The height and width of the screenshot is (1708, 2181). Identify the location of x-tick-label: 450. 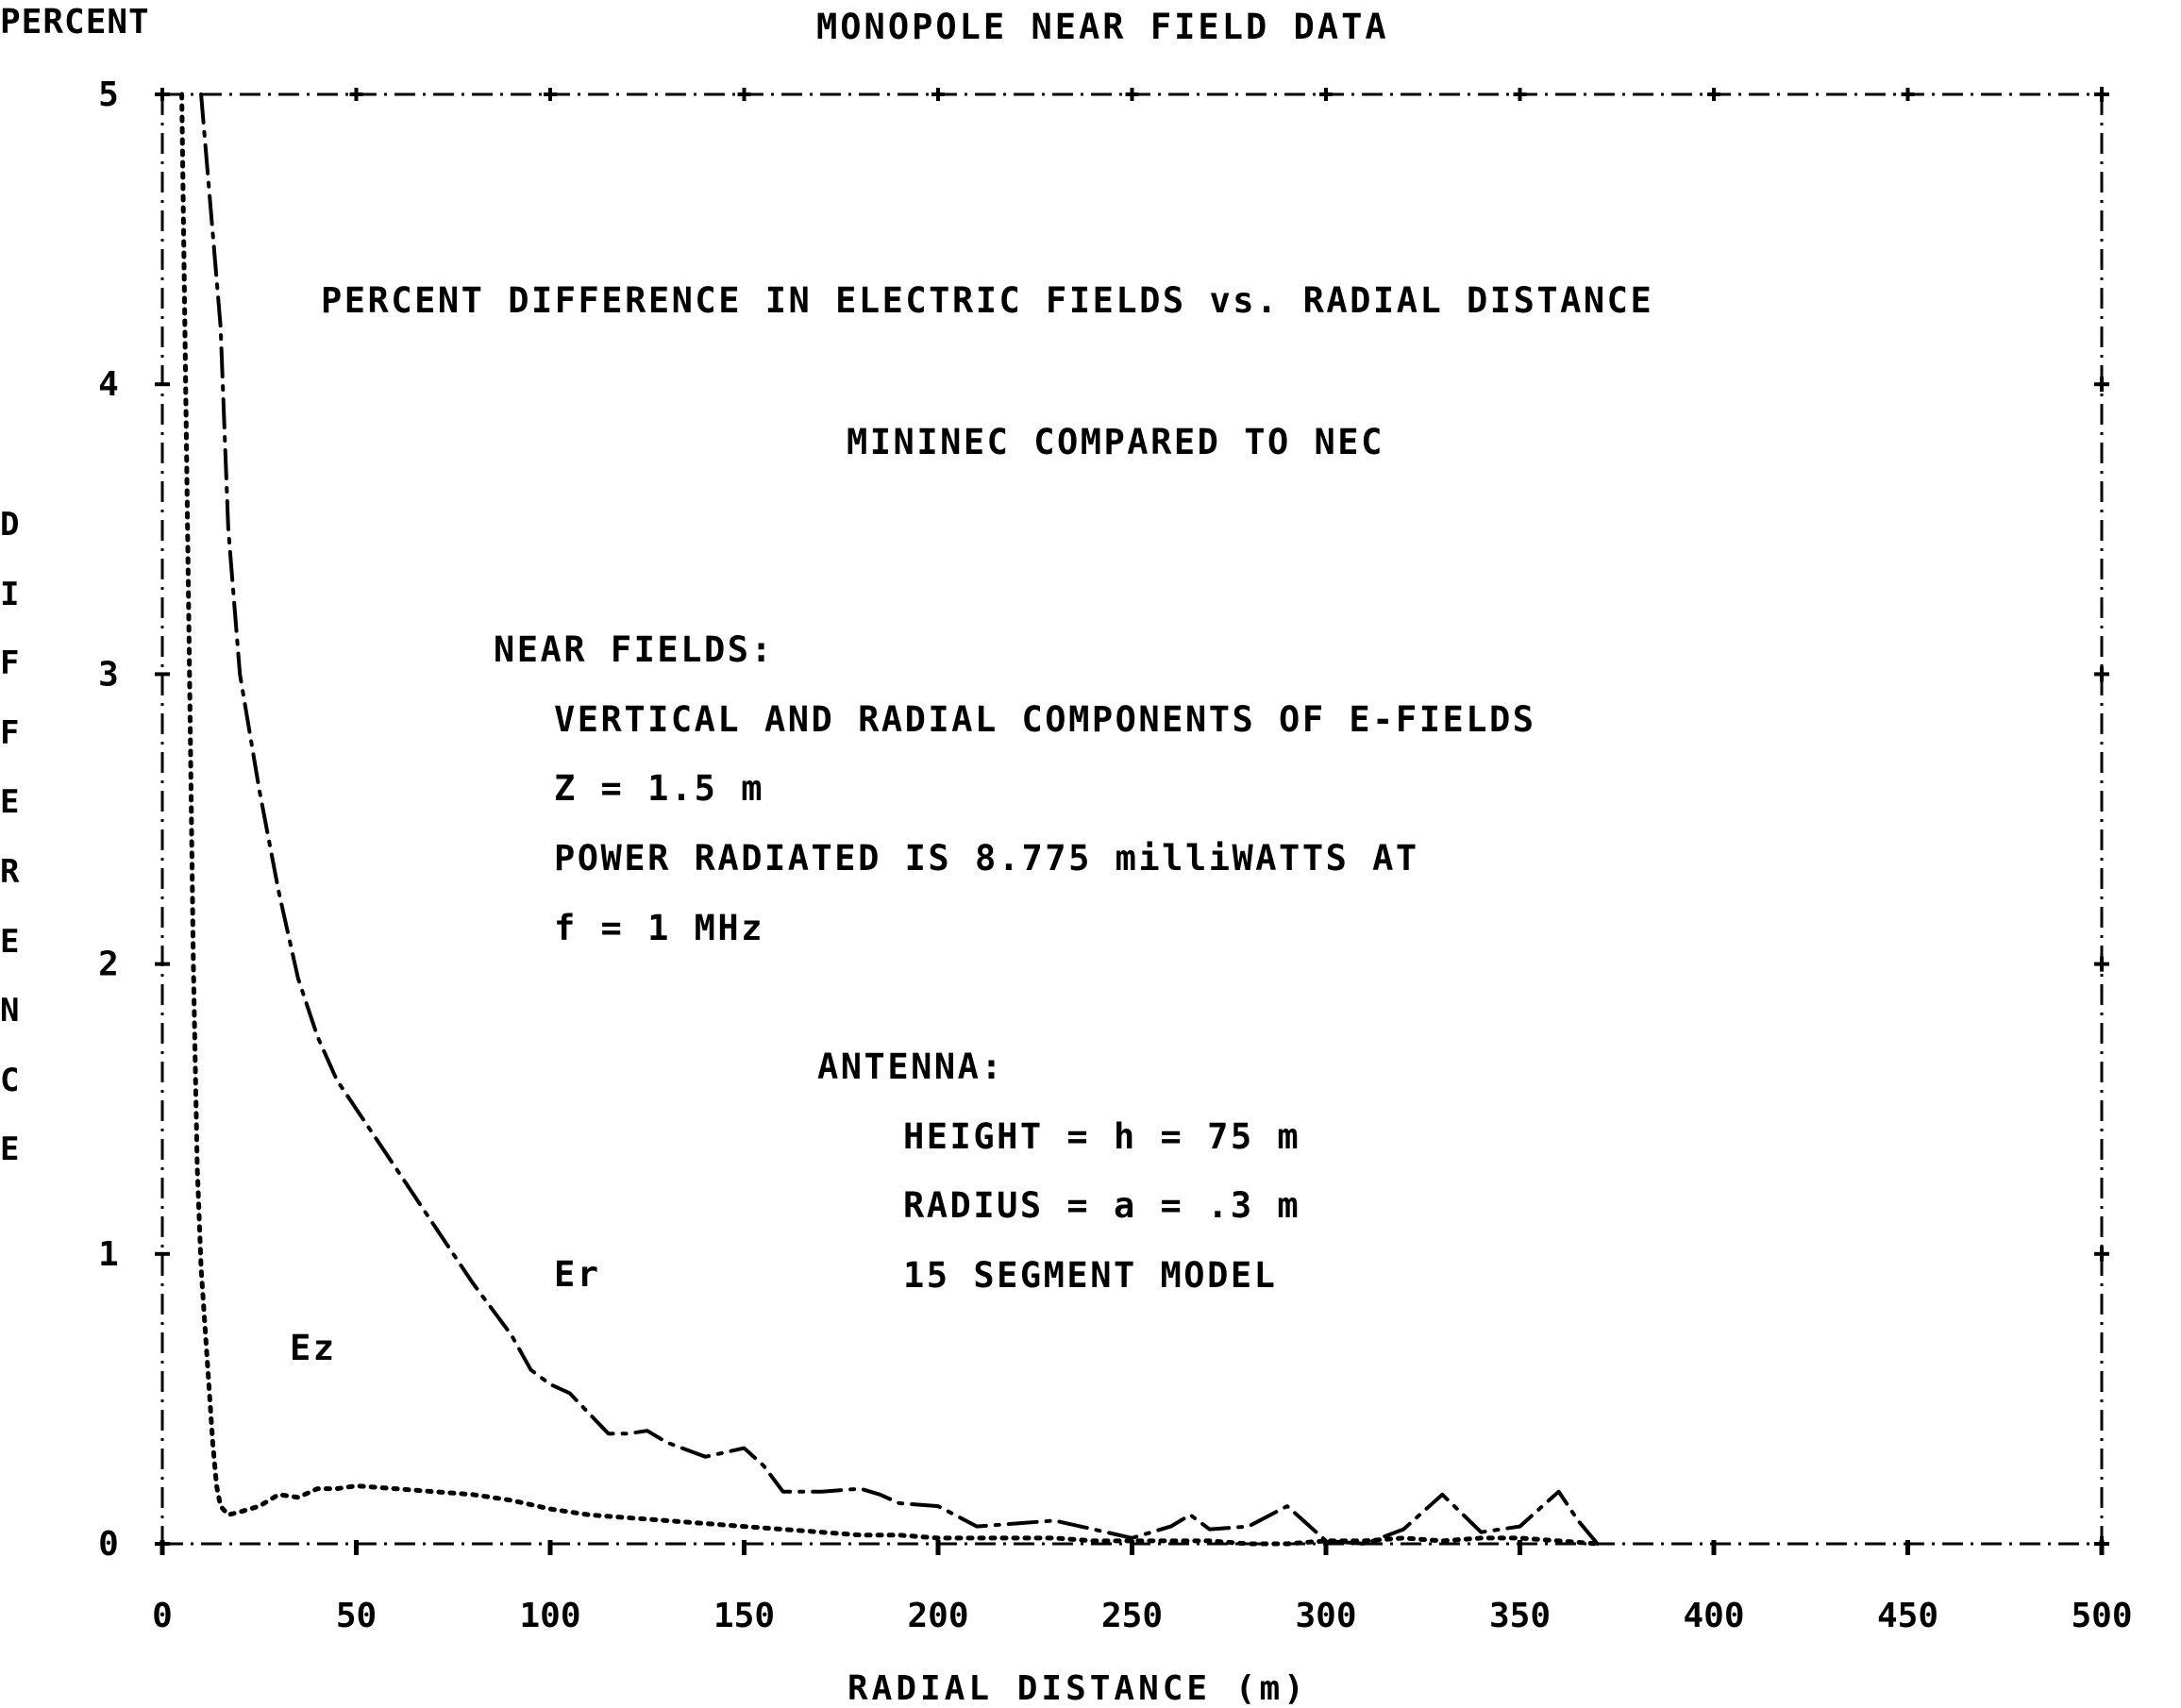
(1907, 1616).